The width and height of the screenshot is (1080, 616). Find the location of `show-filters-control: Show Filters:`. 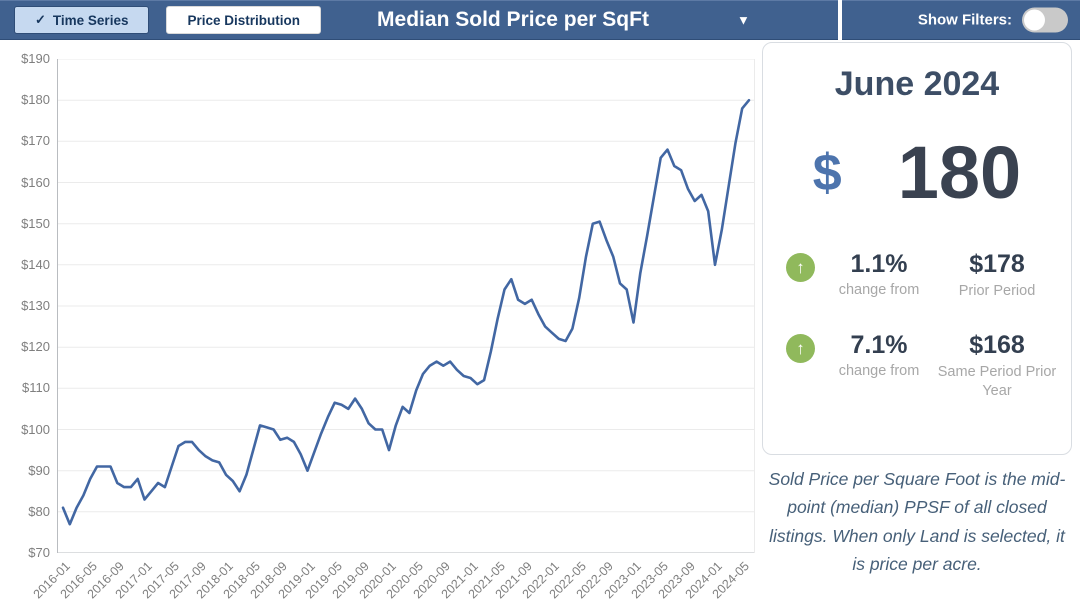

show-filters-control: Show Filters: is located at coordinates (992, 20).